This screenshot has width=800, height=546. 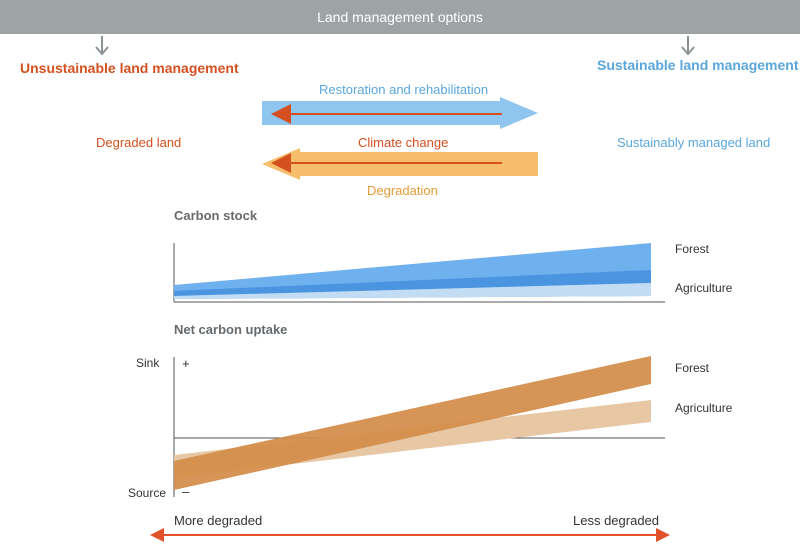 What do you see at coordinates (403, 142) in the screenshot?
I see `climate-change-label: Climate change` at bounding box center [403, 142].